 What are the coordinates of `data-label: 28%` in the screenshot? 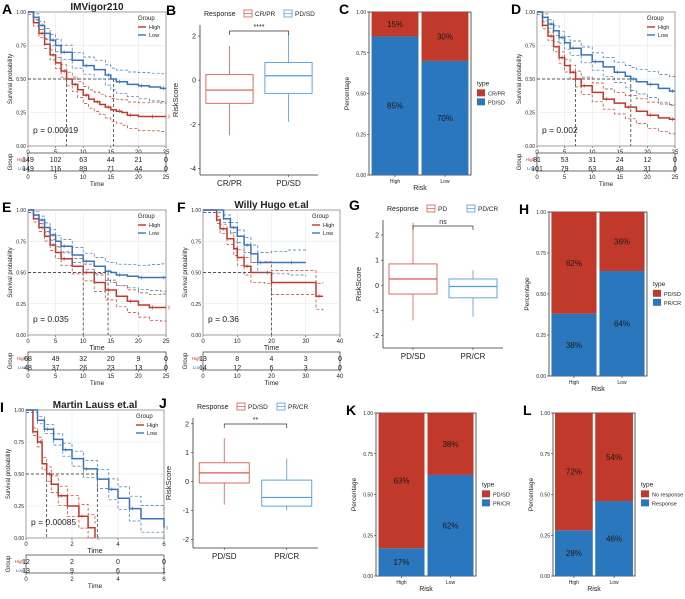 It's located at (574, 553).